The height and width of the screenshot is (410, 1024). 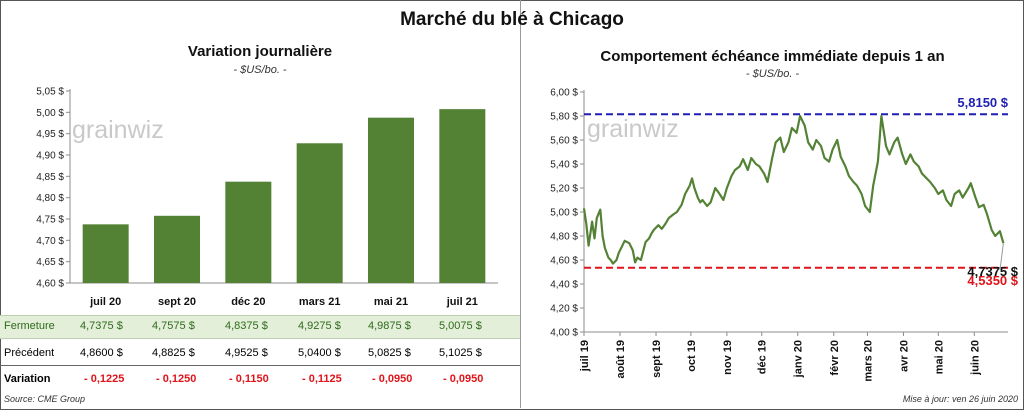 I want to click on x-tick-label: juil 19, so click(x=585, y=356).